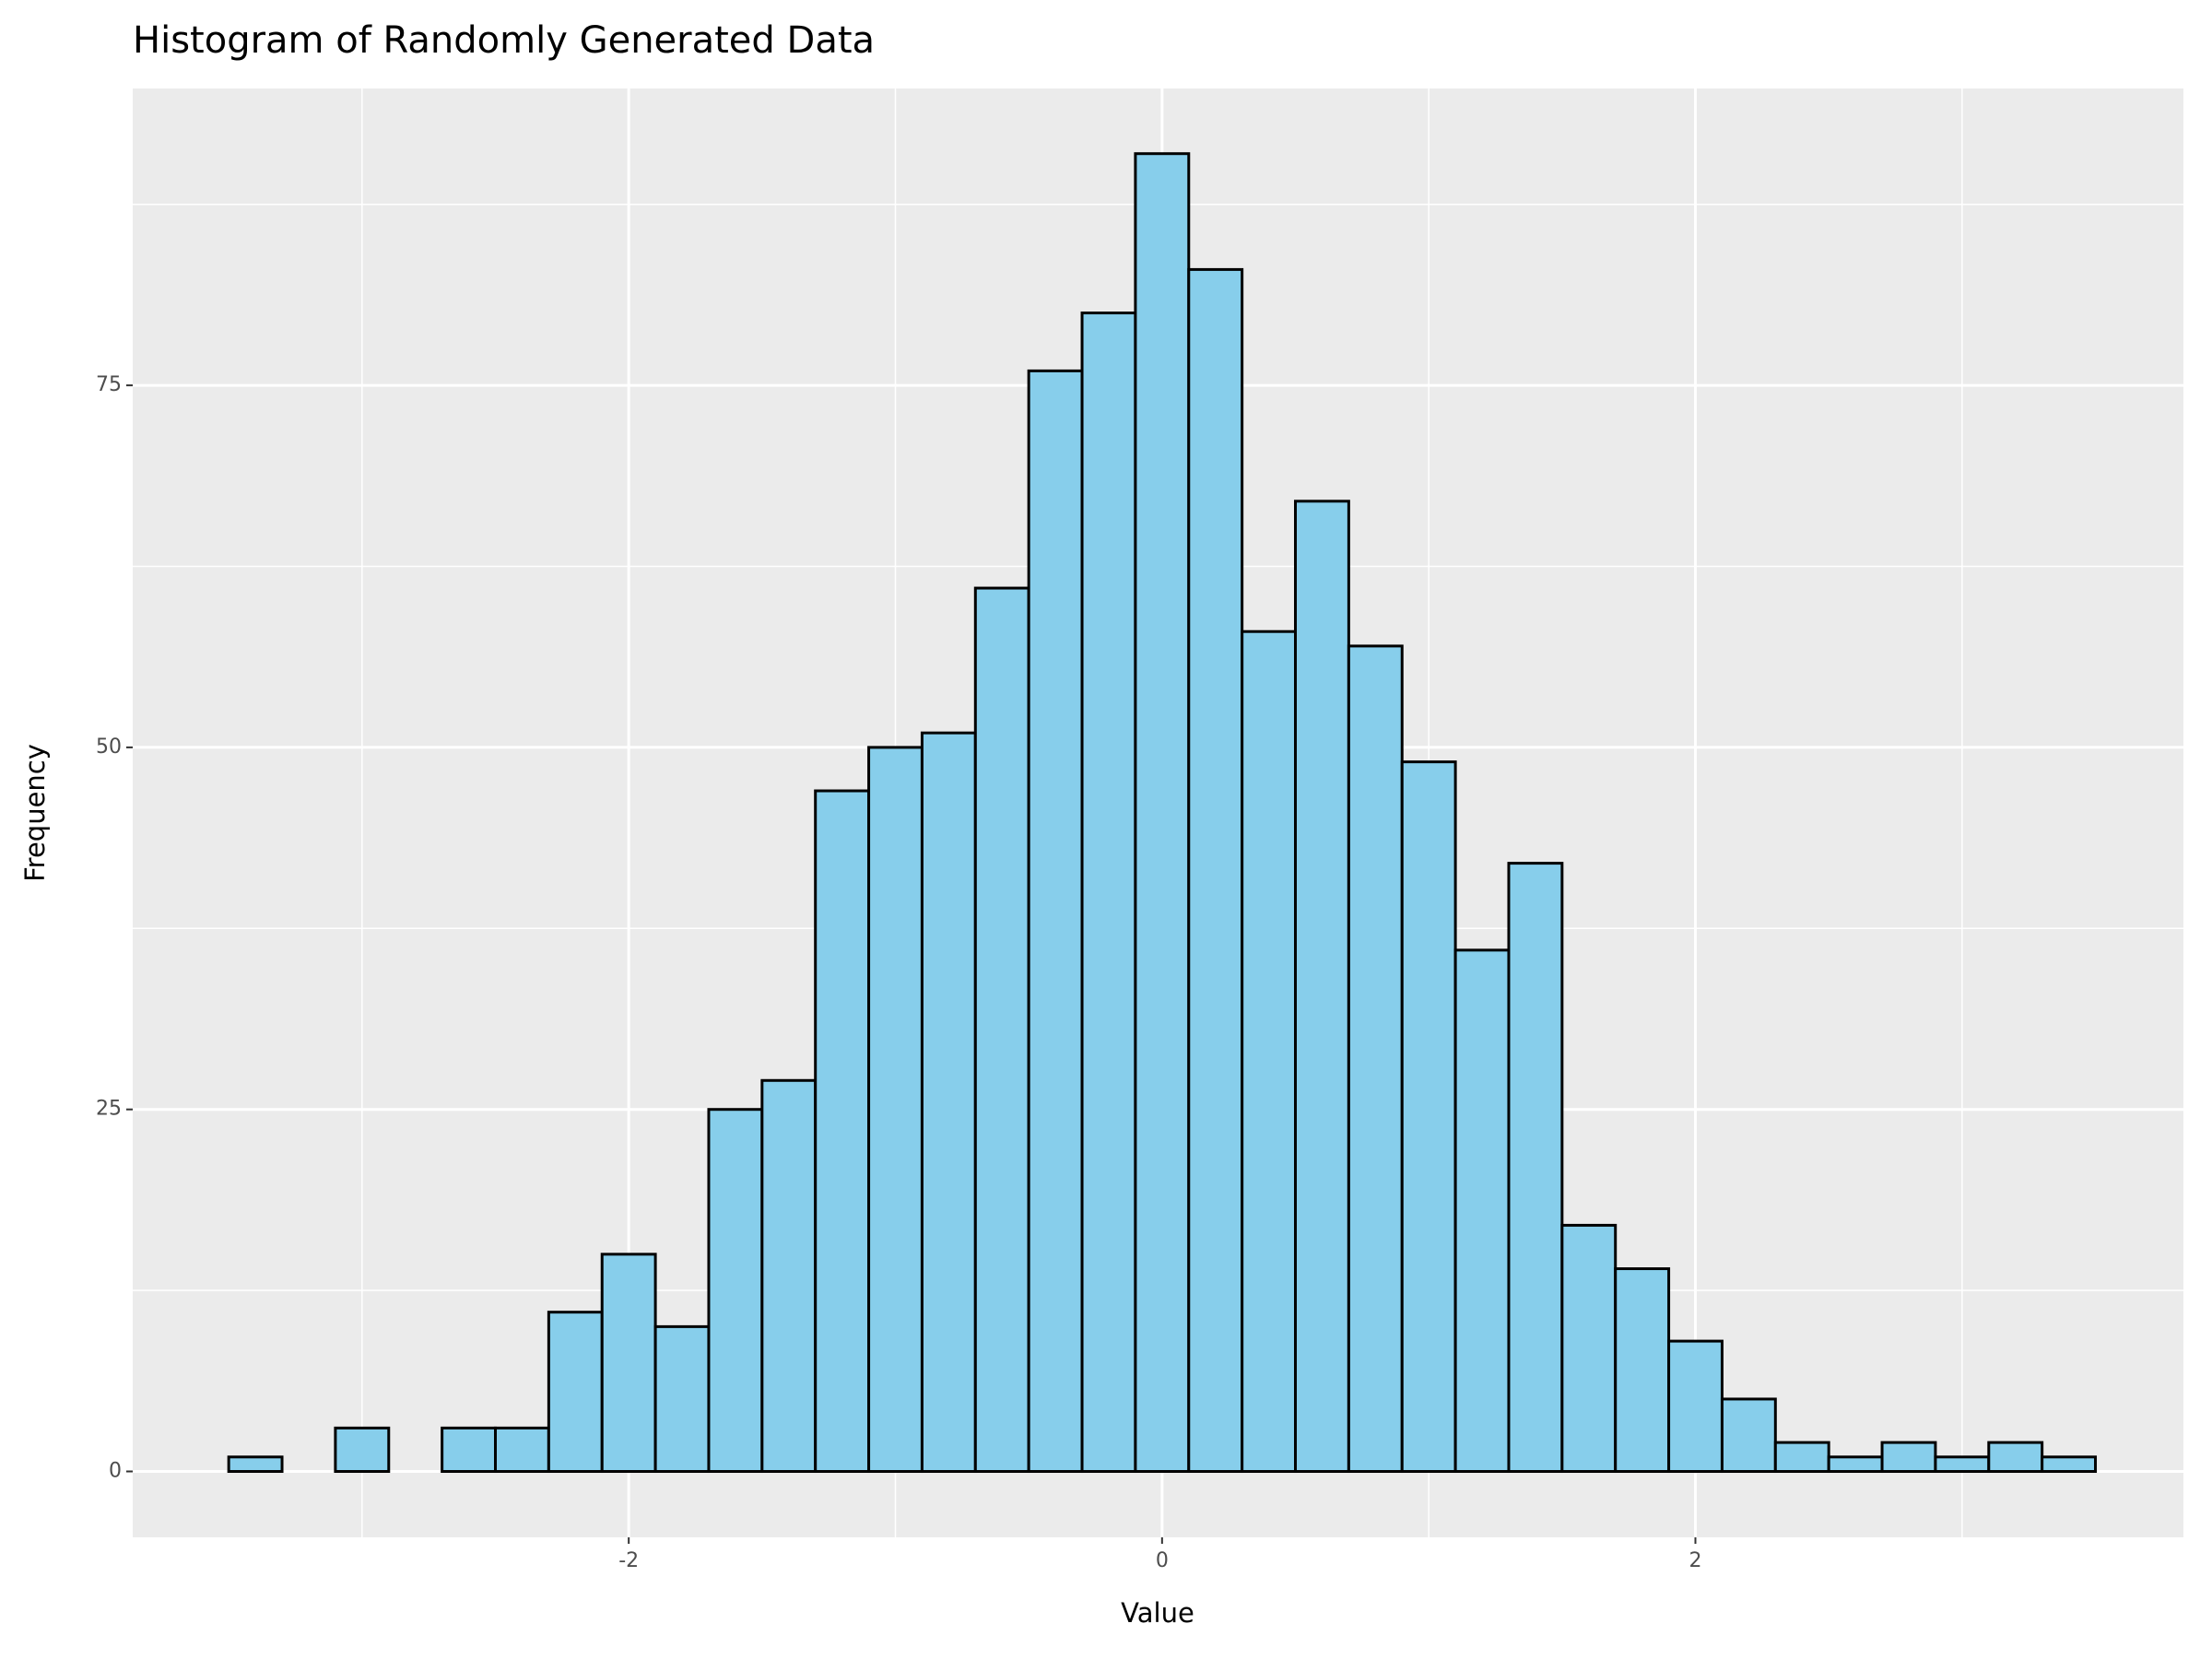  What do you see at coordinates (628, 1560) in the screenshot?
I see `x-tick-label: -2` at bounding box center [628, 1560].